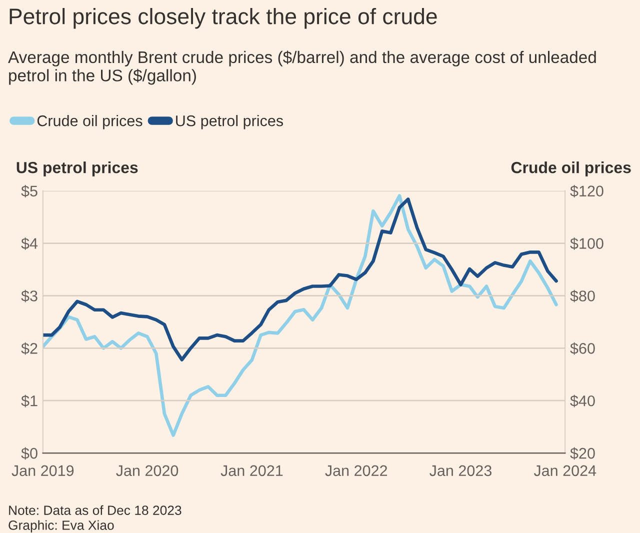 This screenshot has height=533, width=640. I want to click on y2-tick-label: $40, so click(582, 401).